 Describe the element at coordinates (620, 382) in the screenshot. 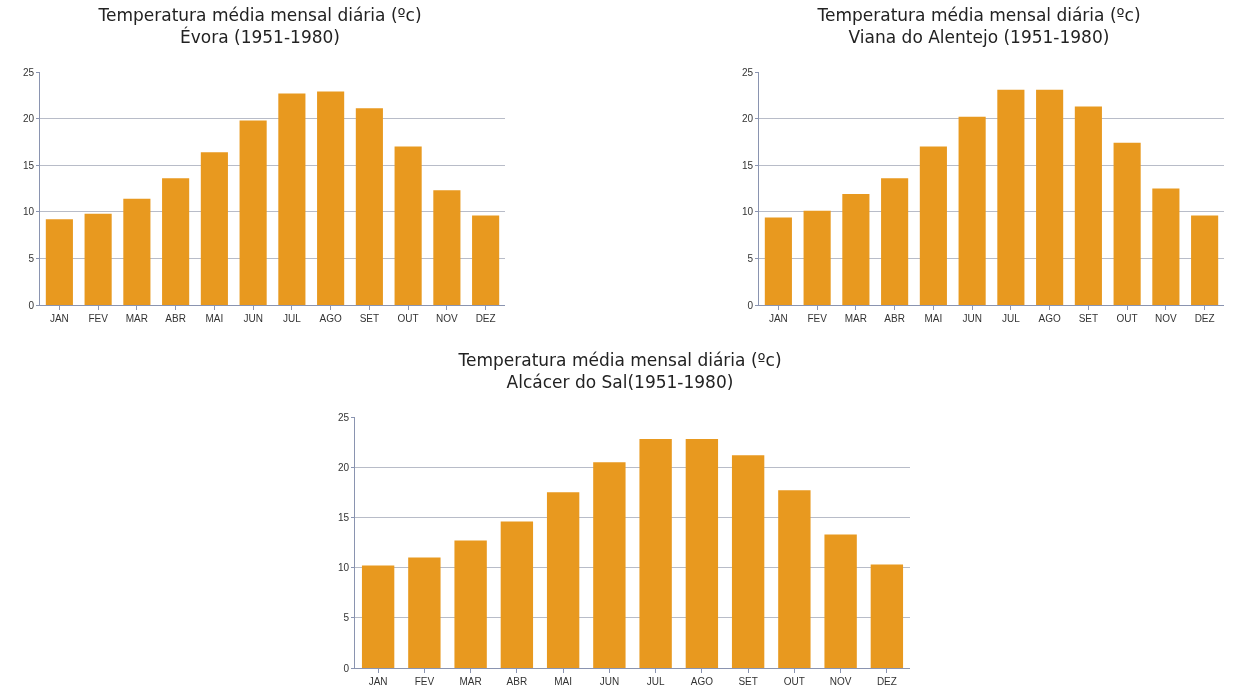

I see `chart-subtitle: Alcácer do Sal(1951-1980)` at that location.